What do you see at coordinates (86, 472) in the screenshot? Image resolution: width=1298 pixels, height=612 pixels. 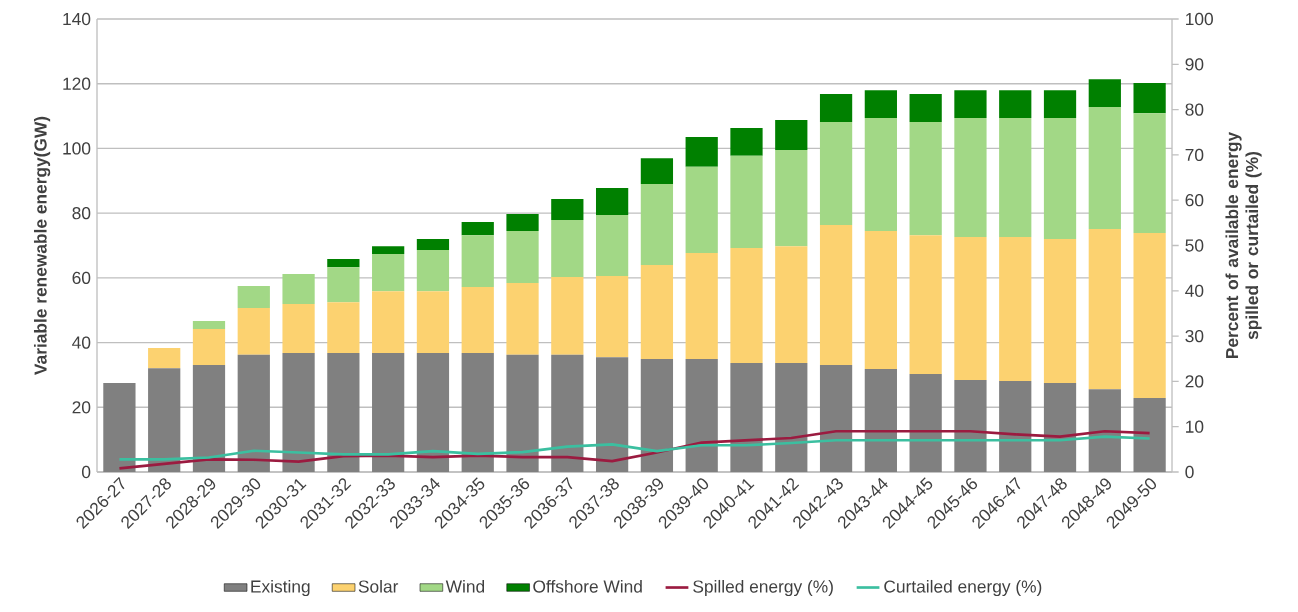 I see `y-tick-label: 0` at bounding box center [86, 472].